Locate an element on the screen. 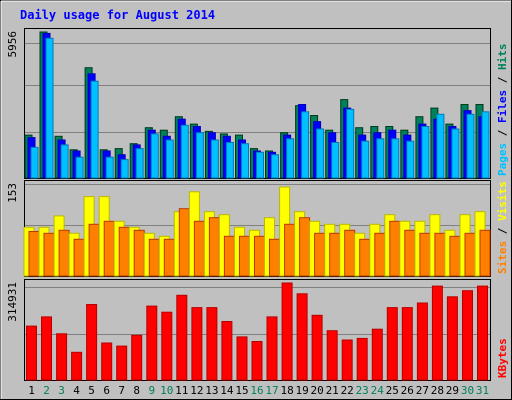 Image resolution: width=512 pixels, height=400 pixels. day-label-23: 23 is located at coordinates (362, 390).